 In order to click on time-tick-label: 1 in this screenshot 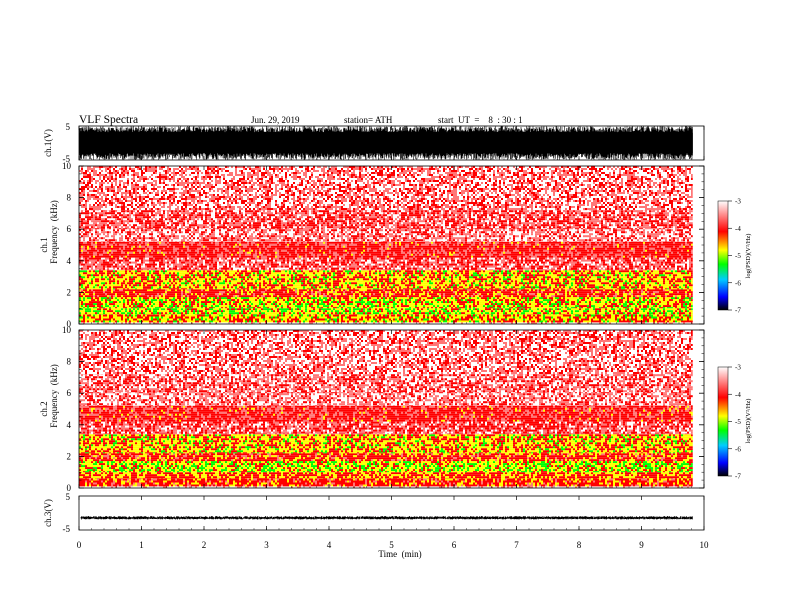, I will do `click(141, 545)`.